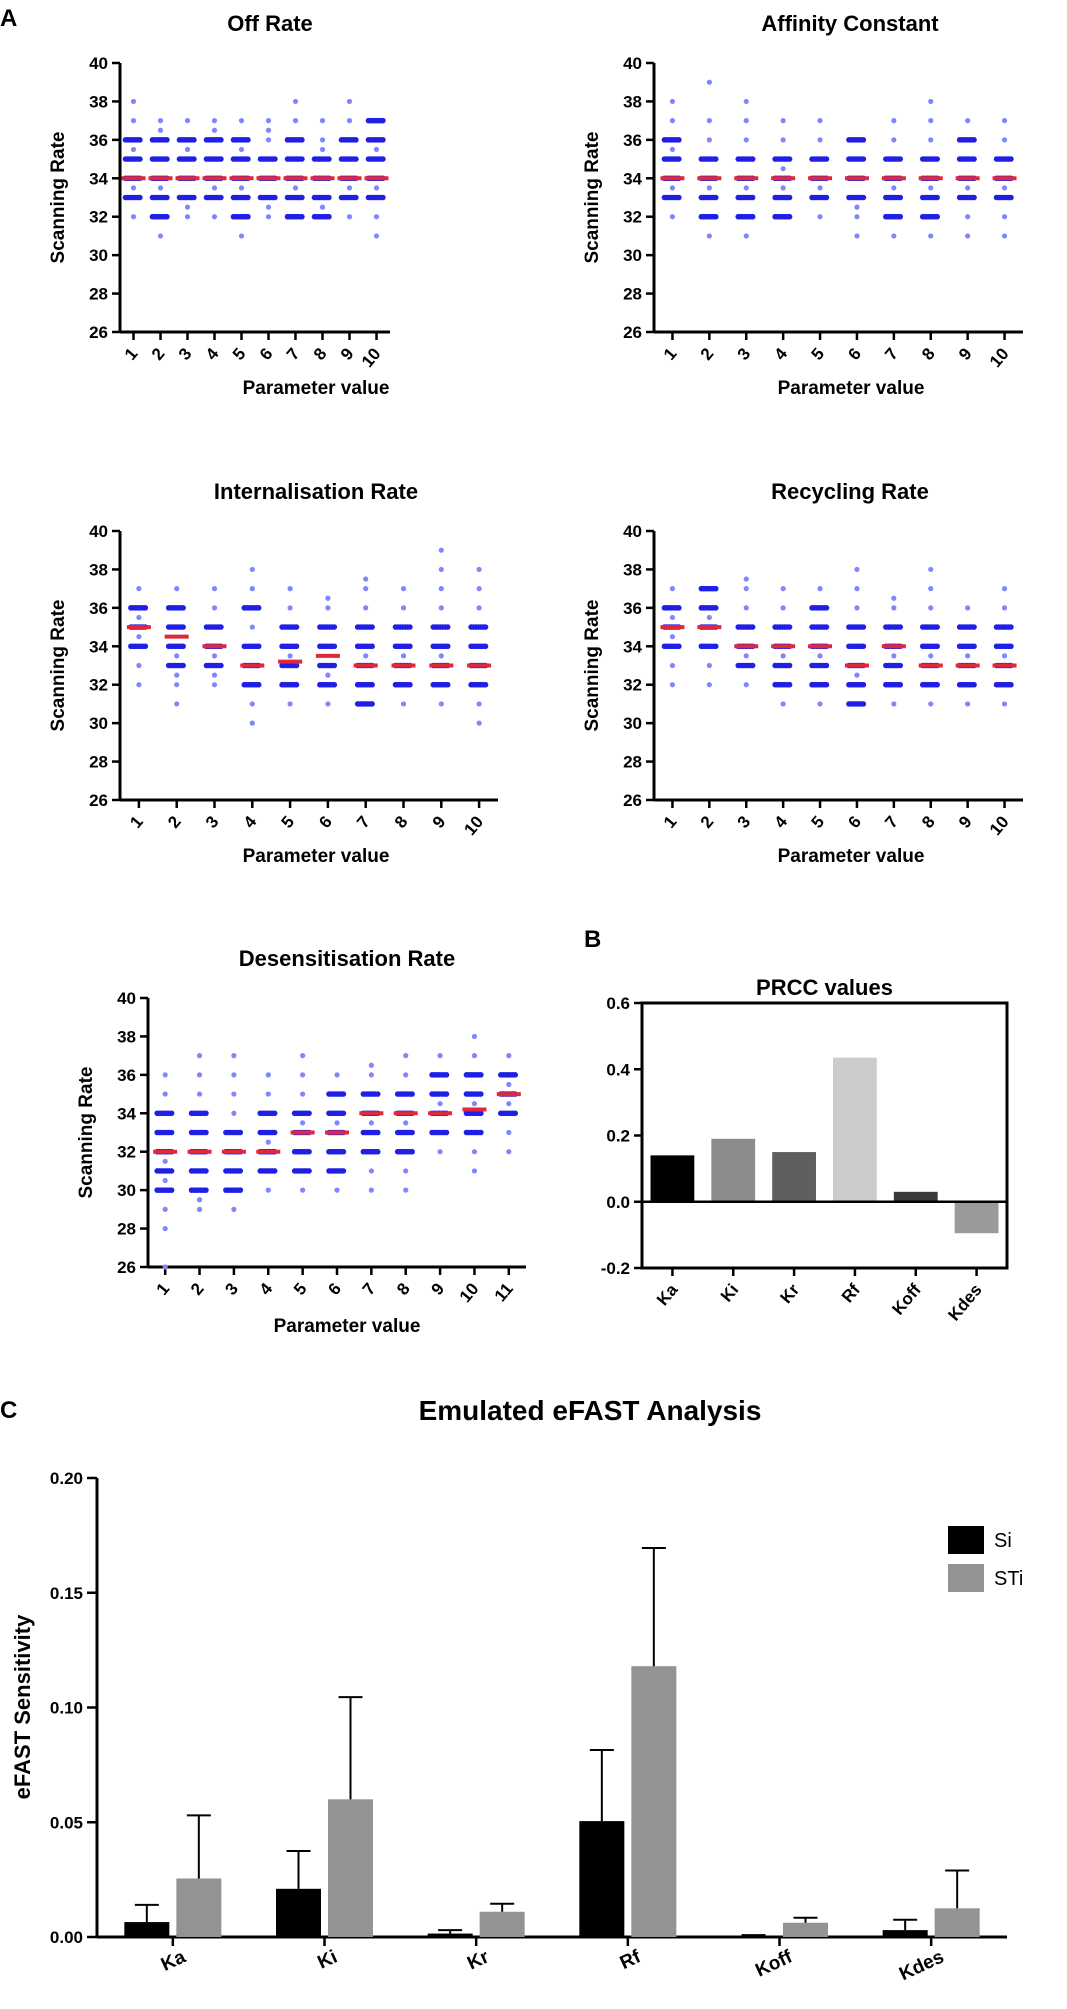 The height and width of the screenshot is (2009, 1067). Describe the element at coordinates (618, 1003) in the screenshot. I see `y-tick-label: 0.6` at that location.